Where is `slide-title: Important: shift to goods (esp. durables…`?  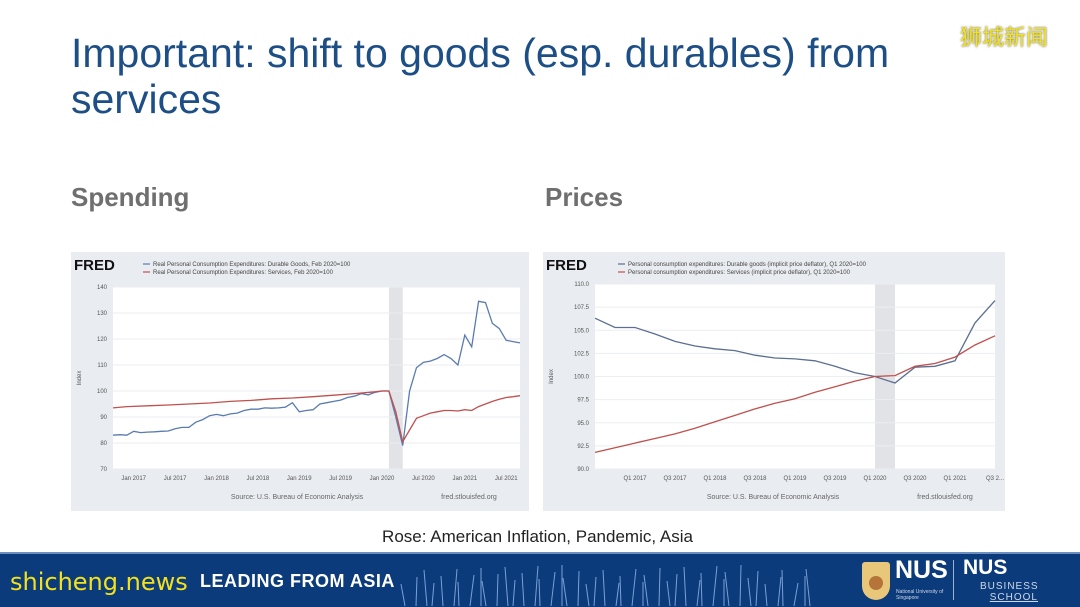 slide-title: Important: shift to goods (esp. durables… is located at coordinates (480, 76).